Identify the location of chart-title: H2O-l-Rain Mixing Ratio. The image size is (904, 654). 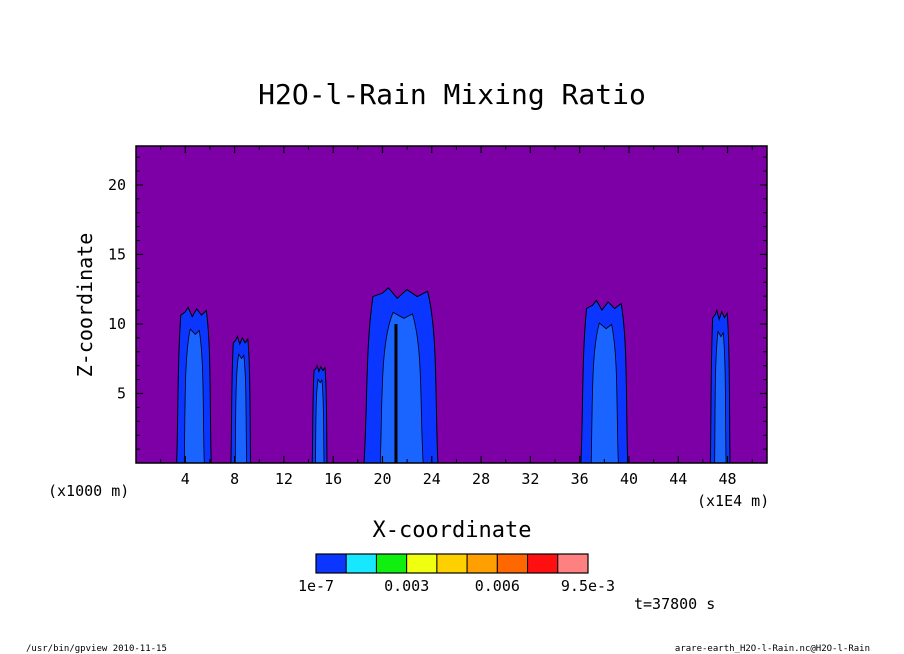
(452, 94).